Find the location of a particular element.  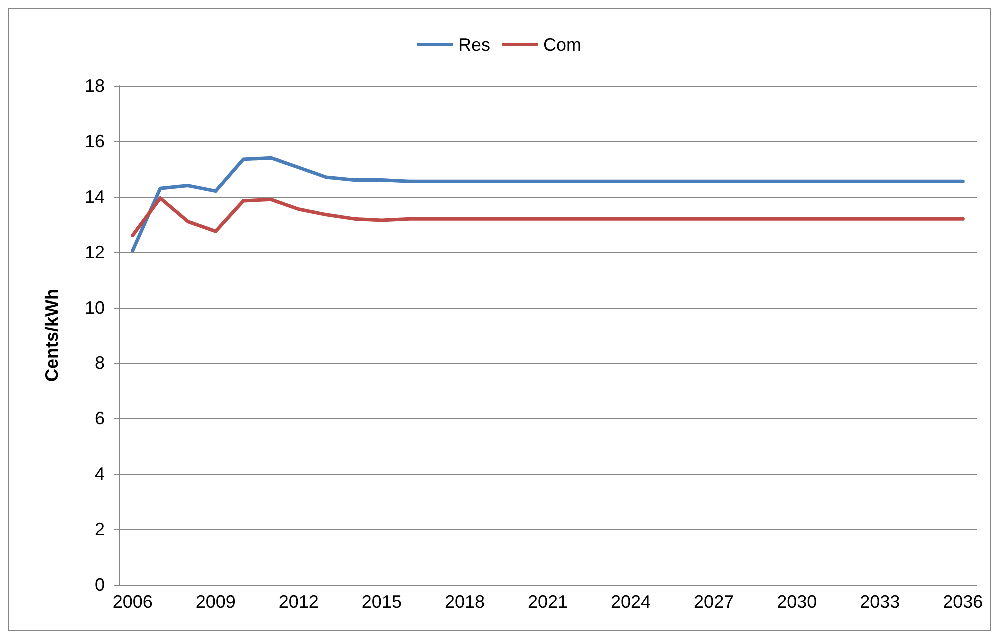

y-tick-label: 16 is located at coordinates (94, 141).